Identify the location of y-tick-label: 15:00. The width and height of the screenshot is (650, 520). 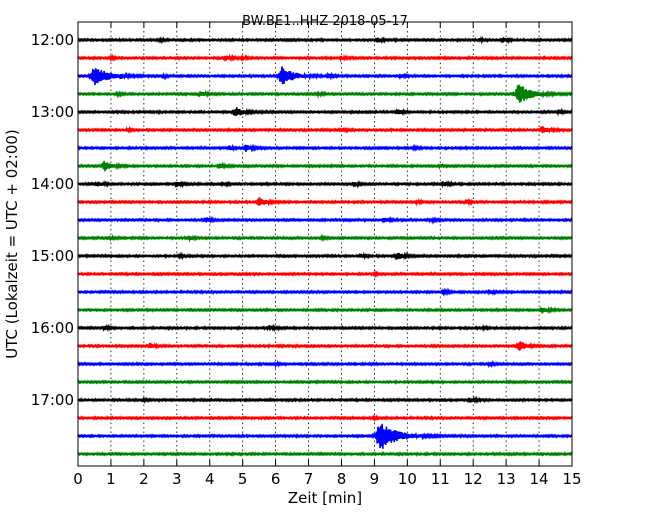
(52, 256).